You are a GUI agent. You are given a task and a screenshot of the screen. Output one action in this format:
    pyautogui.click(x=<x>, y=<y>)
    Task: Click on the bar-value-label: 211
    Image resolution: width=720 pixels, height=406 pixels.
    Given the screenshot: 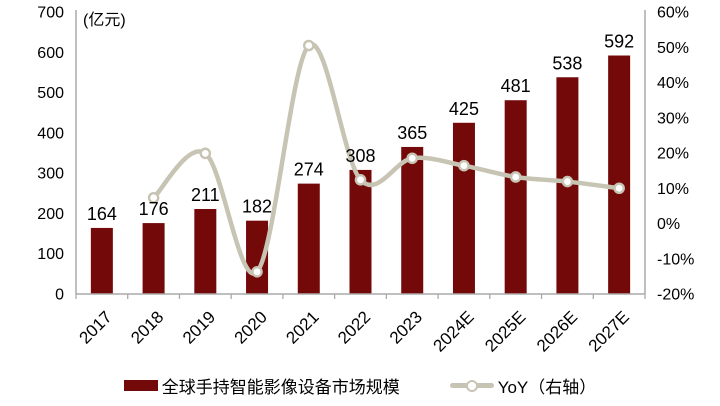 What is the action you would take?
    pyautogui.click(x=205, y=195)
    